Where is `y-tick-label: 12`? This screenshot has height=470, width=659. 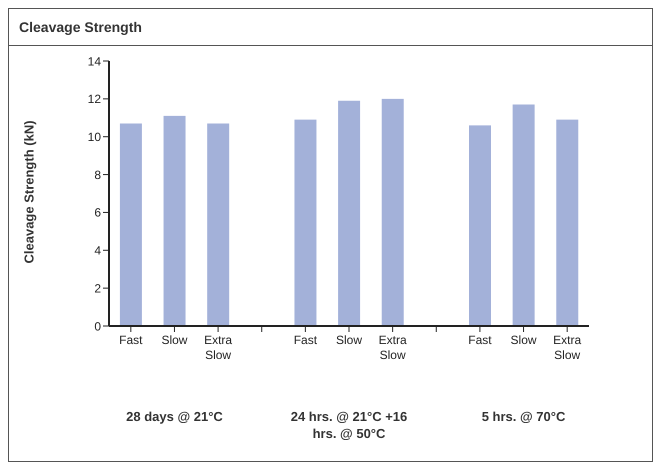 y-tick-label: 12 is located at coordinates (95, 99).